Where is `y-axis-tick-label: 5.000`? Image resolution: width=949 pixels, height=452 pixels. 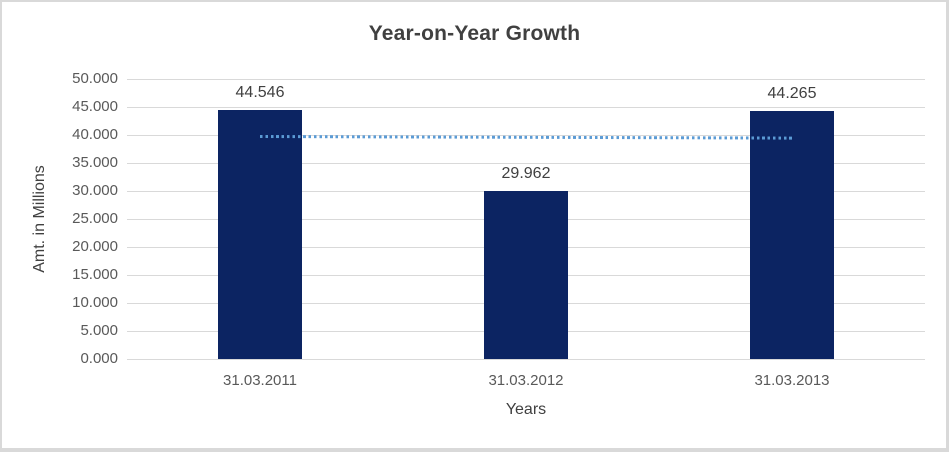 y-axis-tick-label: 5.000 is located at coordinates (99, 330).